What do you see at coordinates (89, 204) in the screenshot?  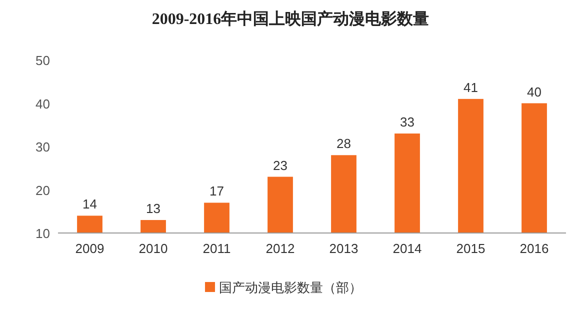 I see `data-label: 14` at bounding box center [89, 204].